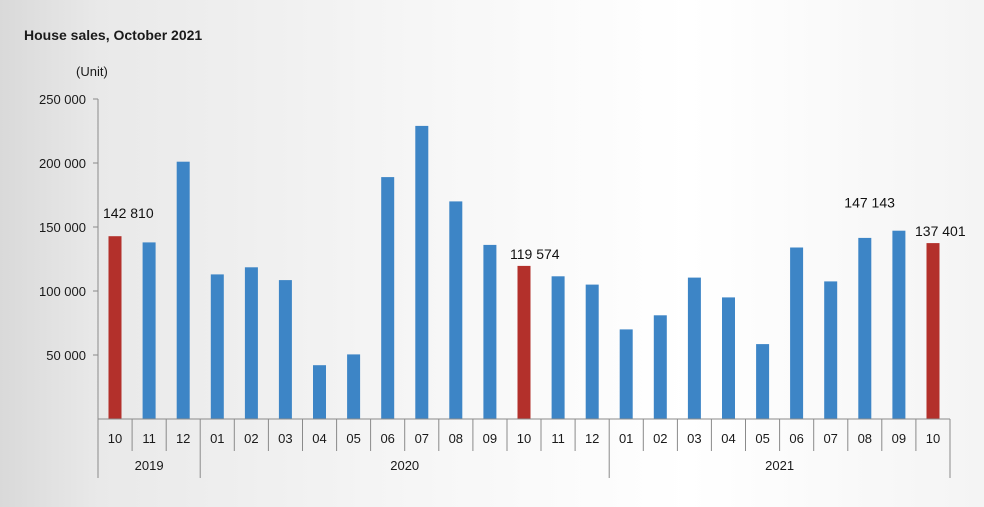 Image resolution: width=984 pixels, height=507 pixels. I want to click on data-labels: 142 810 119 574 147 143 137 401, so click(534, 228).